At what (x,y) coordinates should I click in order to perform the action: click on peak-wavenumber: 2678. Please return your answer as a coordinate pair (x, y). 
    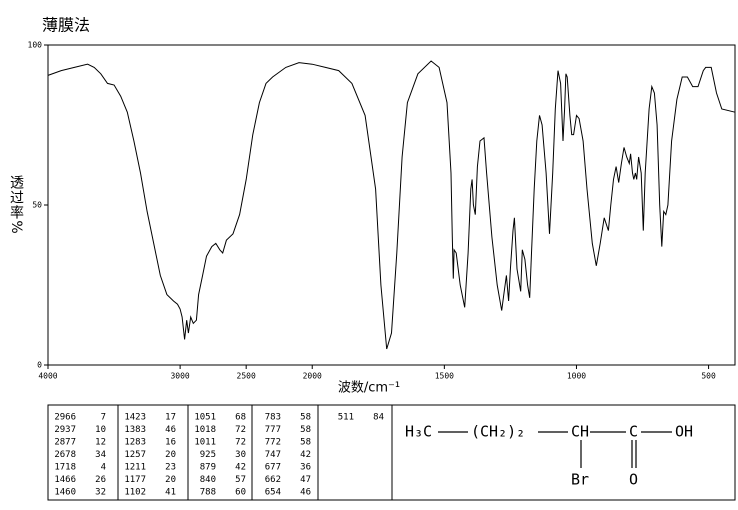
    Looking at the image, I should click on (65, 455).